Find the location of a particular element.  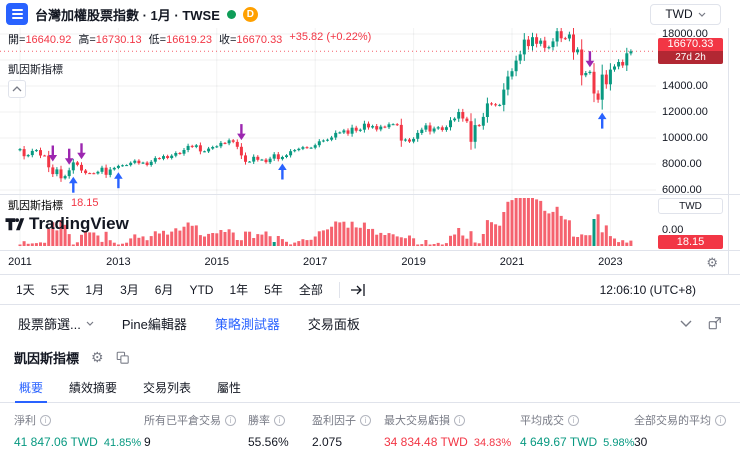

right-panel-collapsed-strip is located at coordinates (734, 151).